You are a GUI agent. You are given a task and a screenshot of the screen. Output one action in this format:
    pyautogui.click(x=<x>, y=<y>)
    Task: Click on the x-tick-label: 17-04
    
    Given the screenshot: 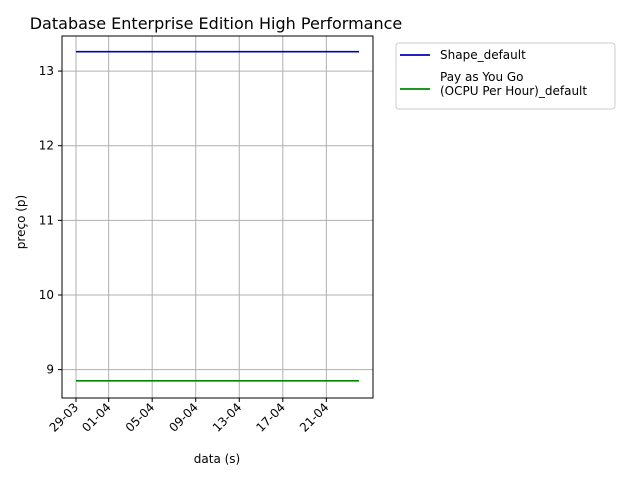 What is the action you would take?
    pyautogui.click(x=270, y=417)
    